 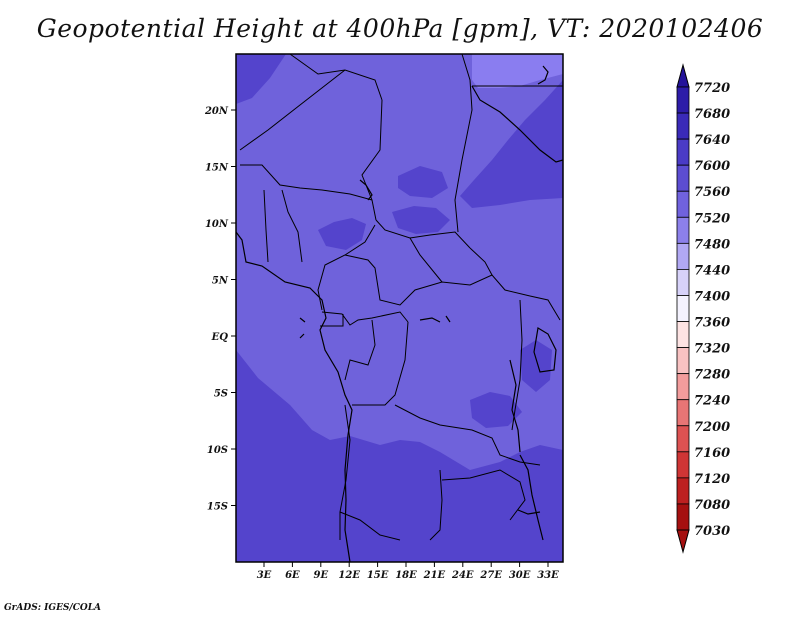 I want to click on field-low-nigeria, so click(x=342, y=234).